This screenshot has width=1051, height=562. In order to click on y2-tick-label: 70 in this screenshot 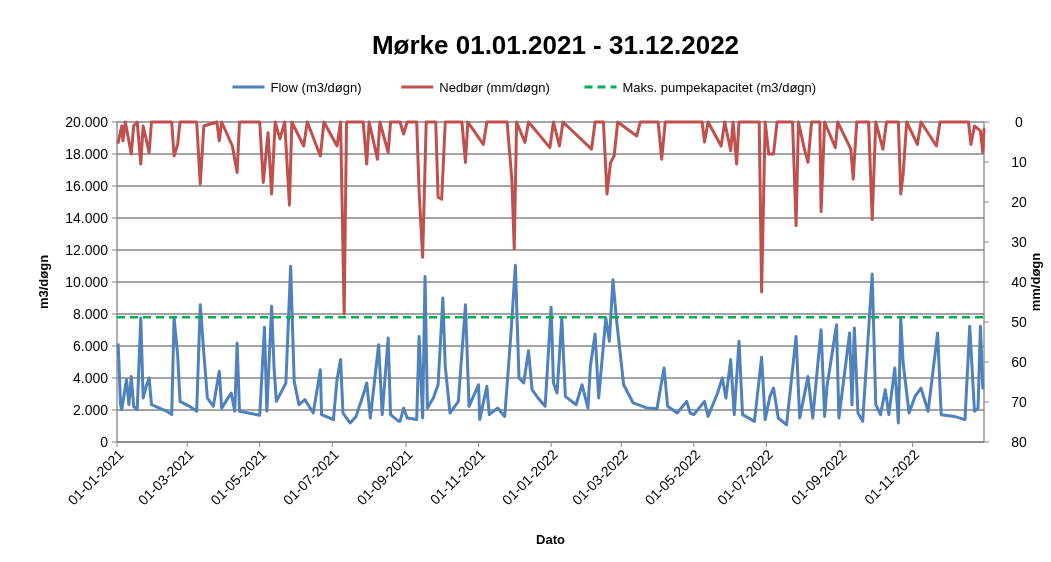, I will do `click(1019, 401)`.